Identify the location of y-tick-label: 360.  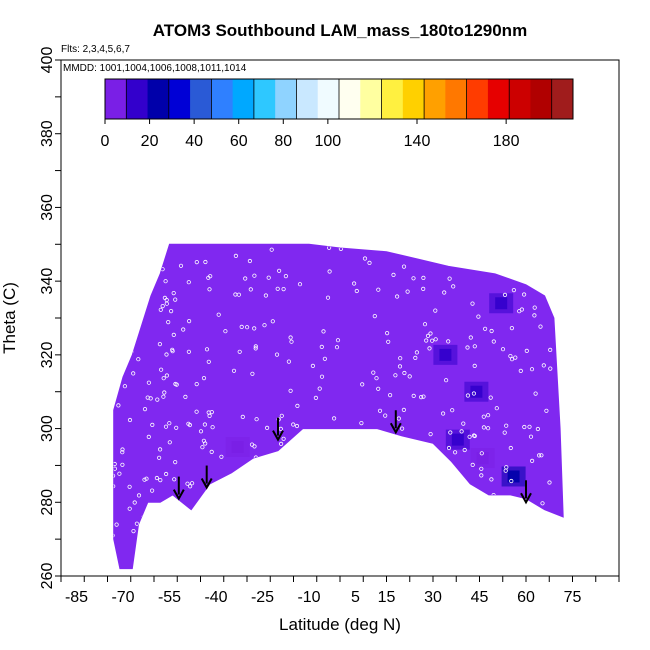
(47, 207).